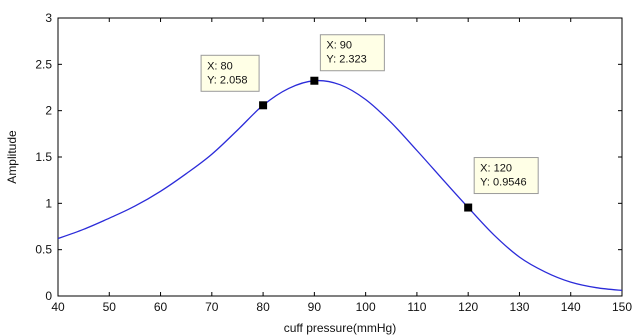 The width and height of the screenshot is (633, 336). What do you see at coordinates (263, 307) in the screenshot?
I see `x-tick-label: 80` at bounding box center [263, 307].